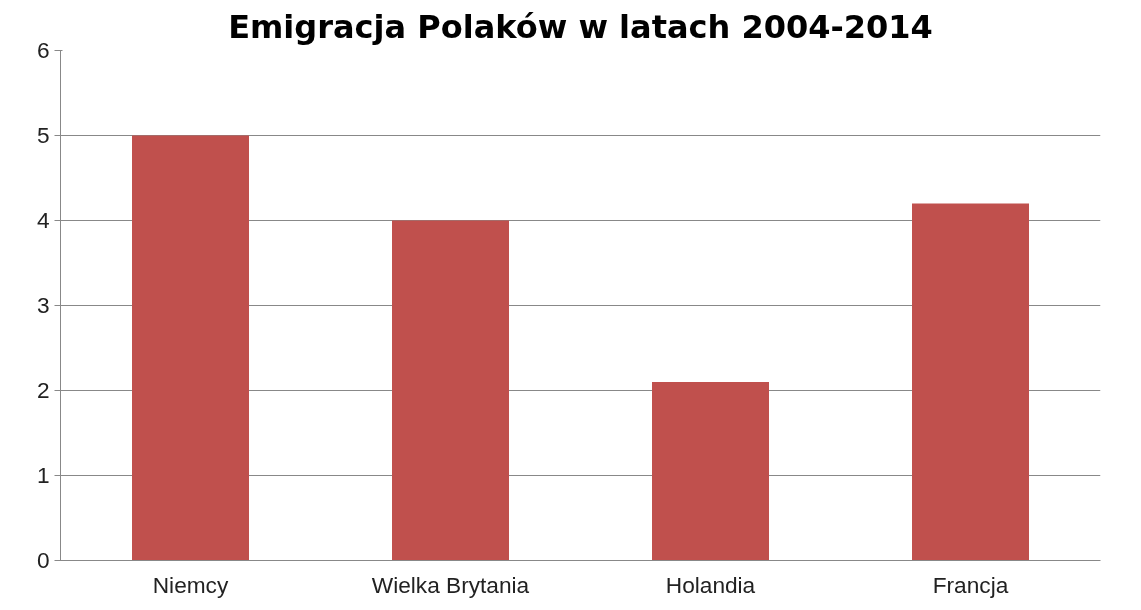  Describe the element at coordinates (43, 390) in the screenshot. I see `y-tick-label: 2` at that location.